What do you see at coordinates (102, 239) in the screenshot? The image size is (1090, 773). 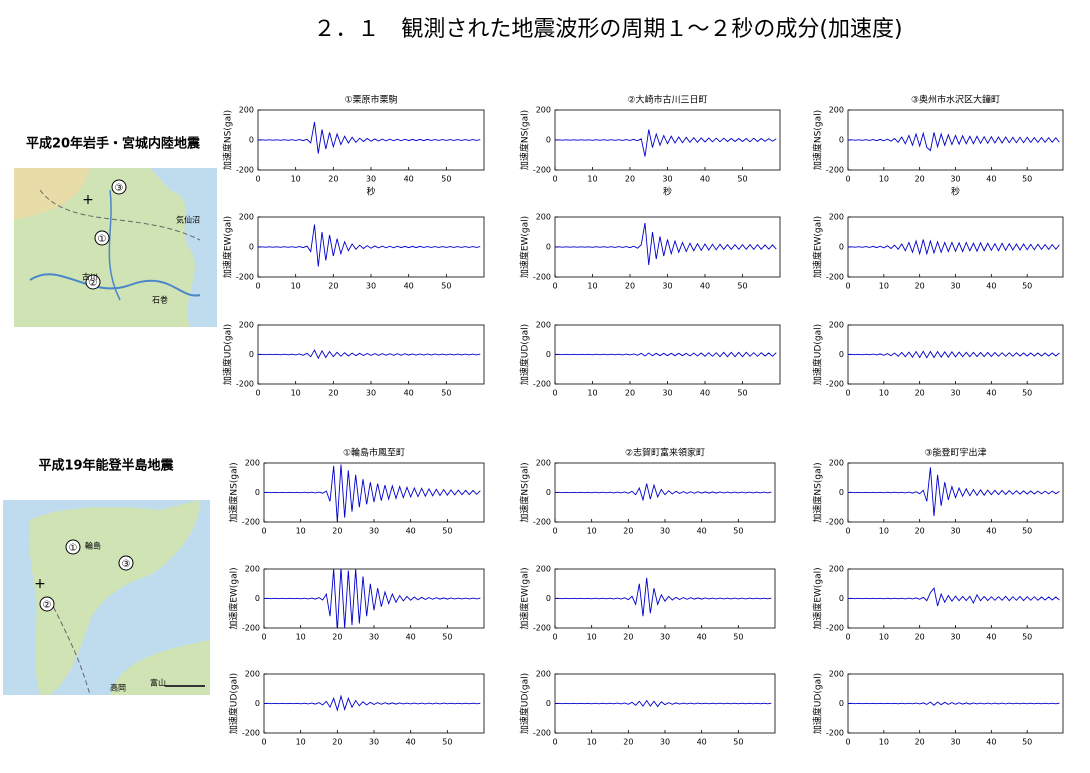 I see `map-label: ①` at bounding box center [102, 239].